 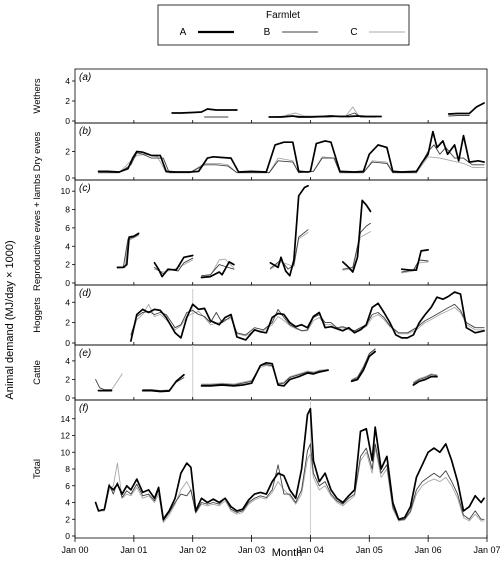 I want to click on x-tick-label: Jan 03, so click(x=251, y=550).